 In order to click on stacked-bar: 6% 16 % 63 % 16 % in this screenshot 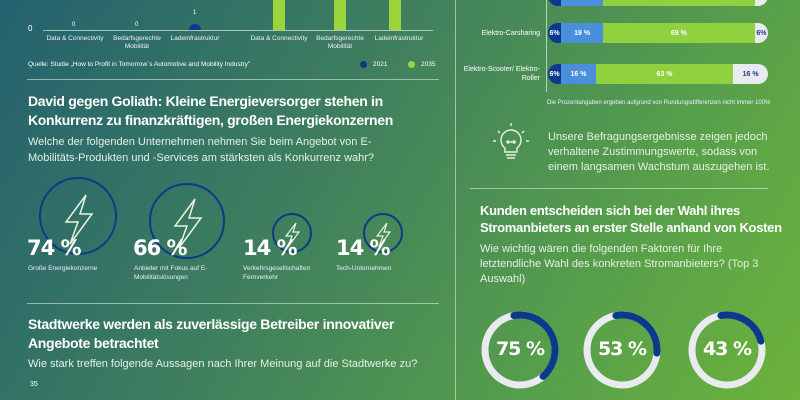, I will do `click(658, 74)`.